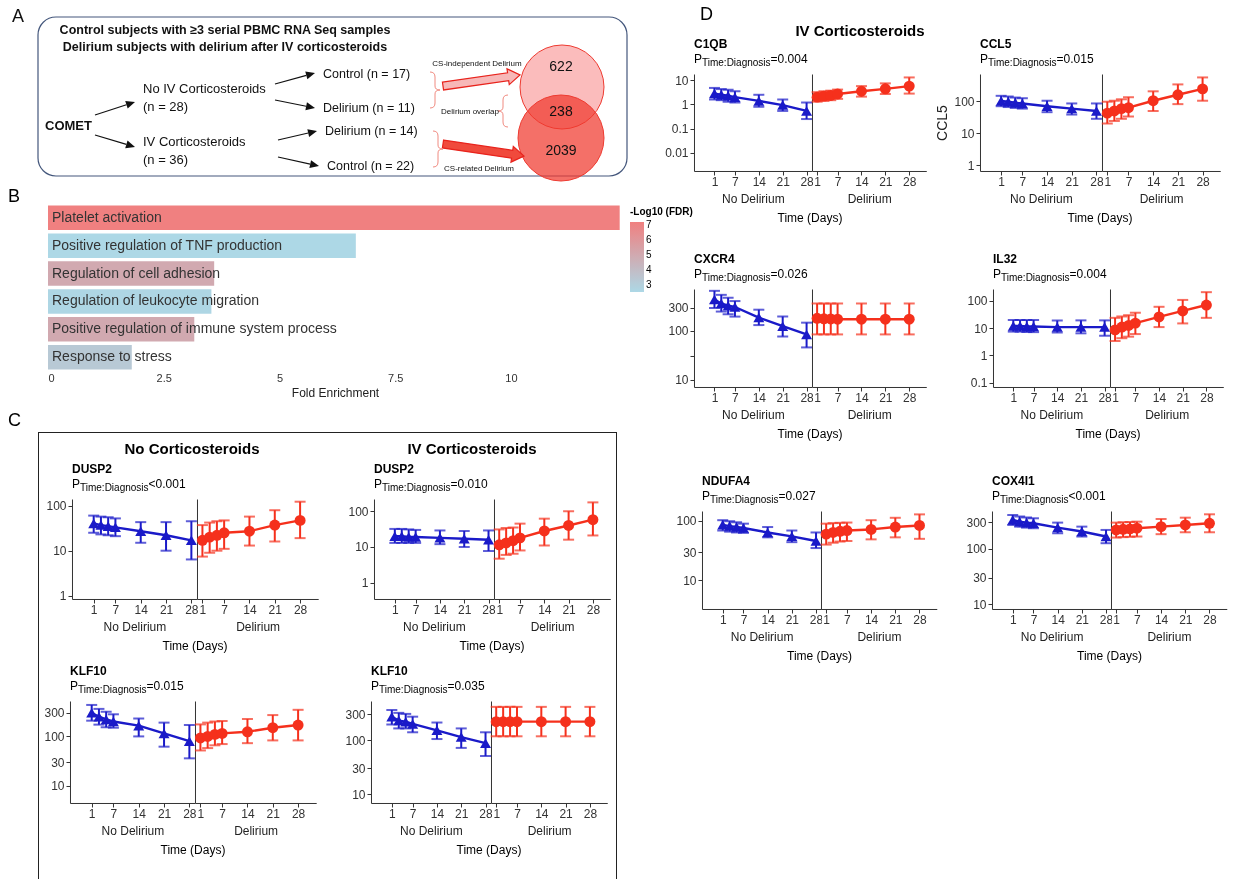  What do you see at coordinates (649, 224) in the screenshot?
I see `color-bar-label: 7` at bounding box center [649, 224].